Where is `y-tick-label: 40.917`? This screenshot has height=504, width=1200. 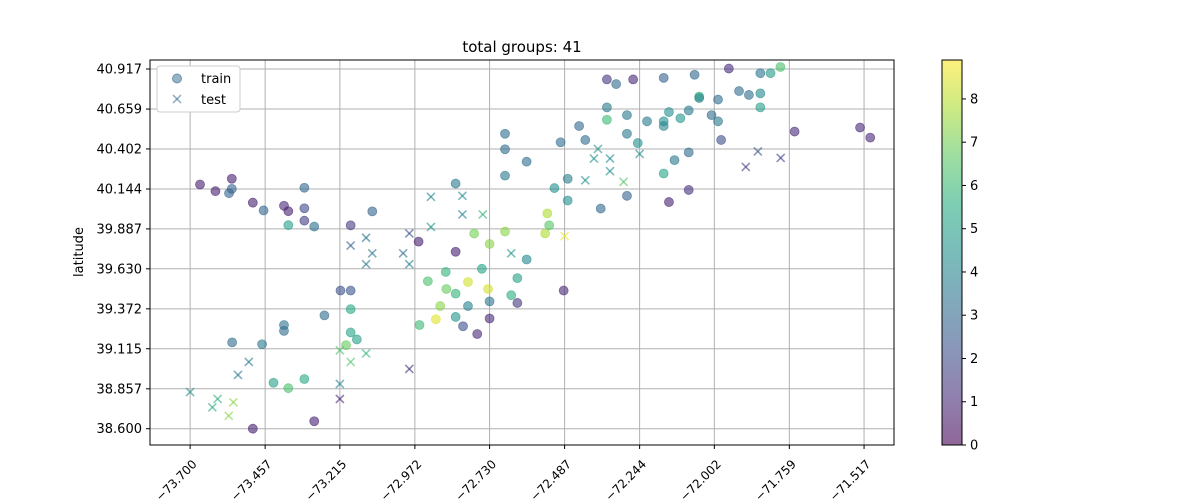
y-tick-label: 40.917 is located at coordinates (120, 70).